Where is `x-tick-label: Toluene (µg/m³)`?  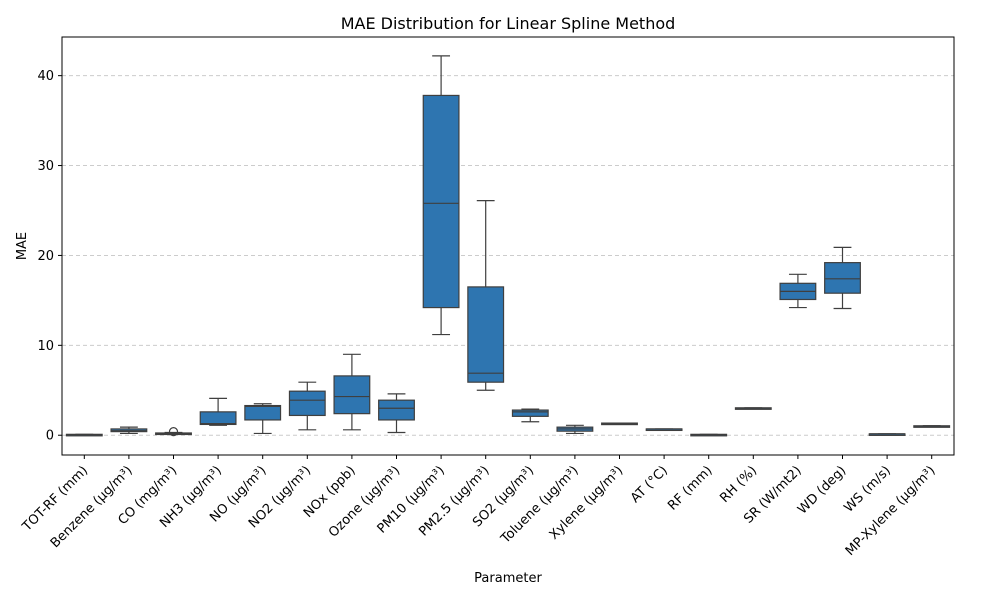
x-tick-label: Toluene (µg/m³) is located at coordinates (540, 505).